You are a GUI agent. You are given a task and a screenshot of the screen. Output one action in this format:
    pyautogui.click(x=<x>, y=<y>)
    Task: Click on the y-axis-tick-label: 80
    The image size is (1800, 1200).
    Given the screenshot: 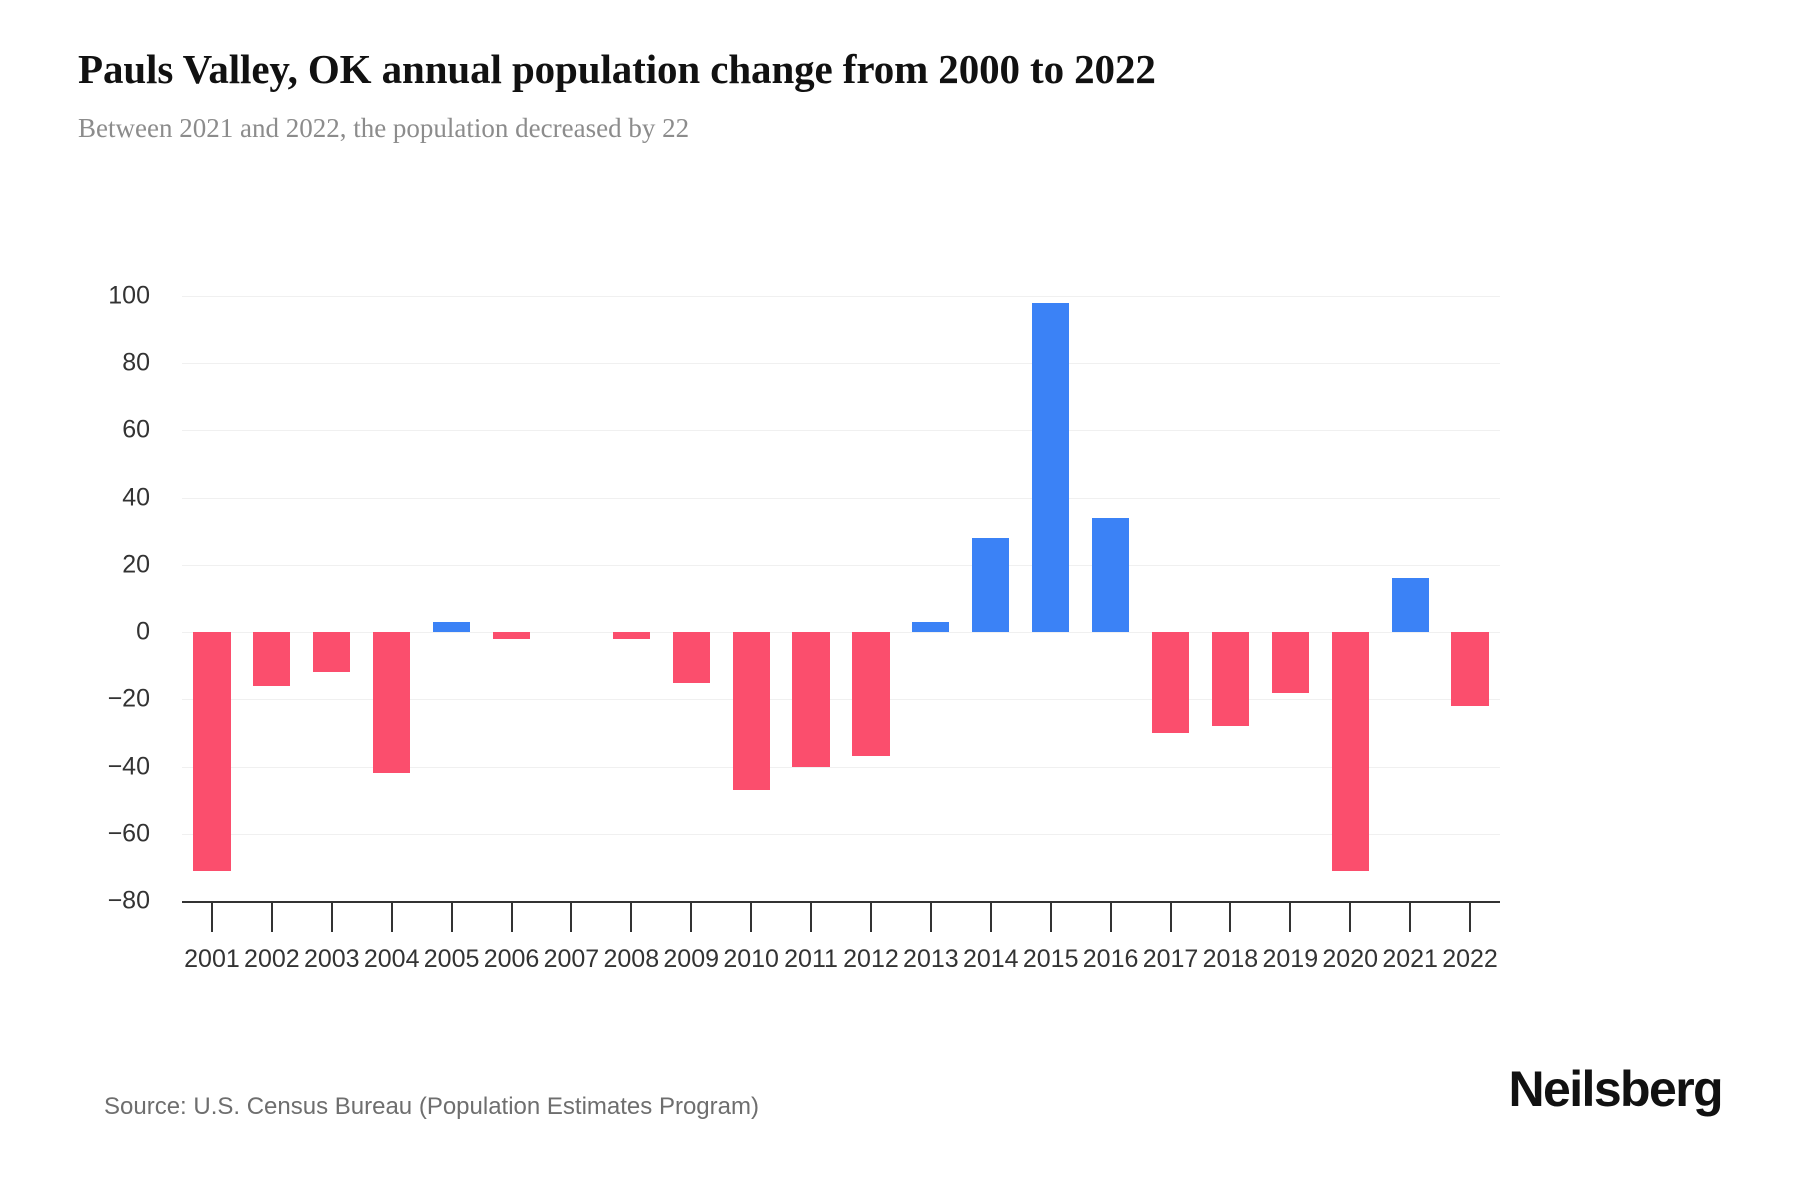 What is the action you would take?
    pyautogui.click(x=136, y=362)
    